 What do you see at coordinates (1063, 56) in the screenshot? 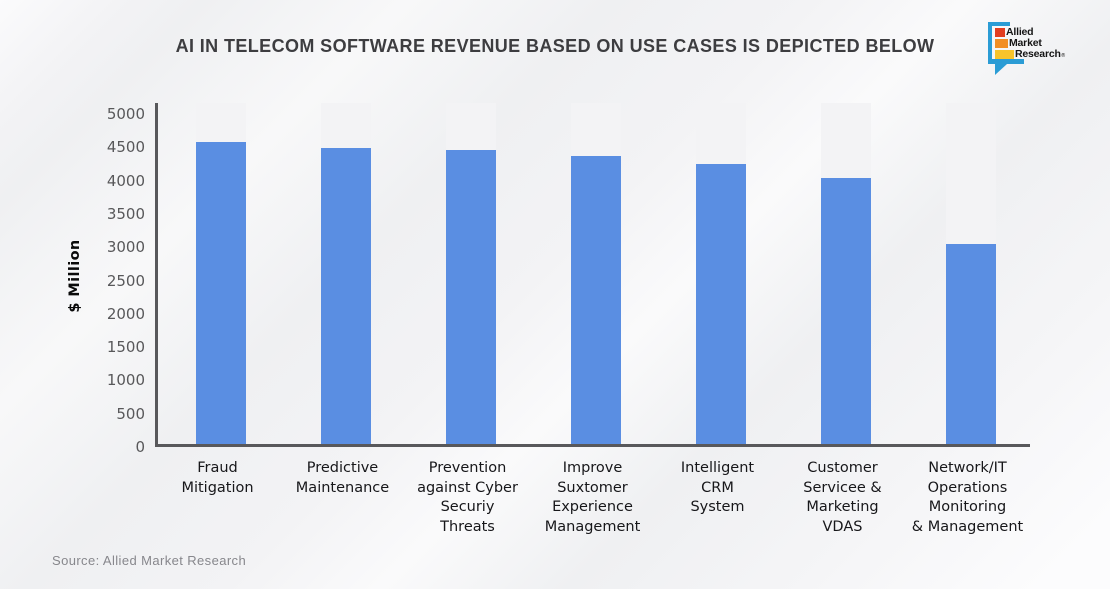
I see `registered-mark: ®` at bounding box center [1063, 56].